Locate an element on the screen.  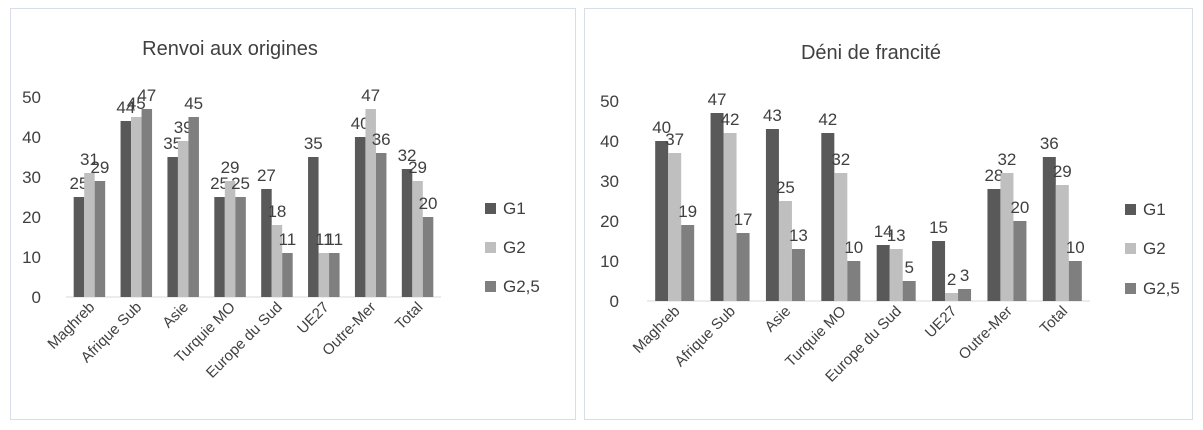
data-label: 28 is located at coordinates (993, 175).